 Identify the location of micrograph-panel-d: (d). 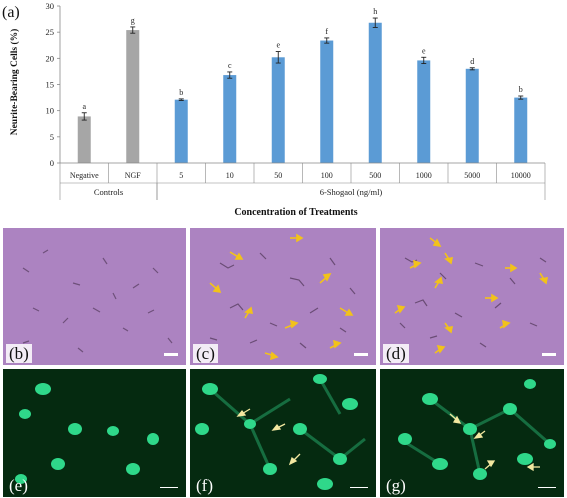
(472, 296).